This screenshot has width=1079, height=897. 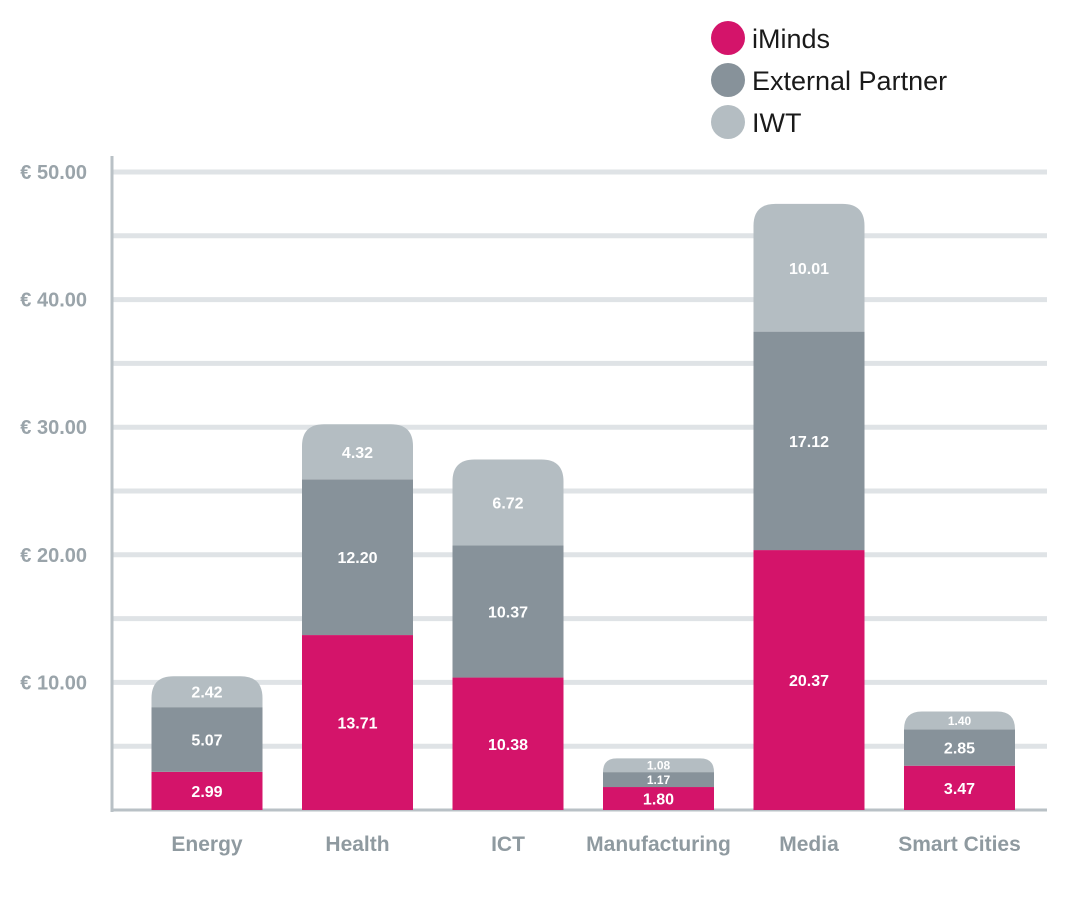 I want to click on x-tick-label: Health, so click(x=357, y=844).